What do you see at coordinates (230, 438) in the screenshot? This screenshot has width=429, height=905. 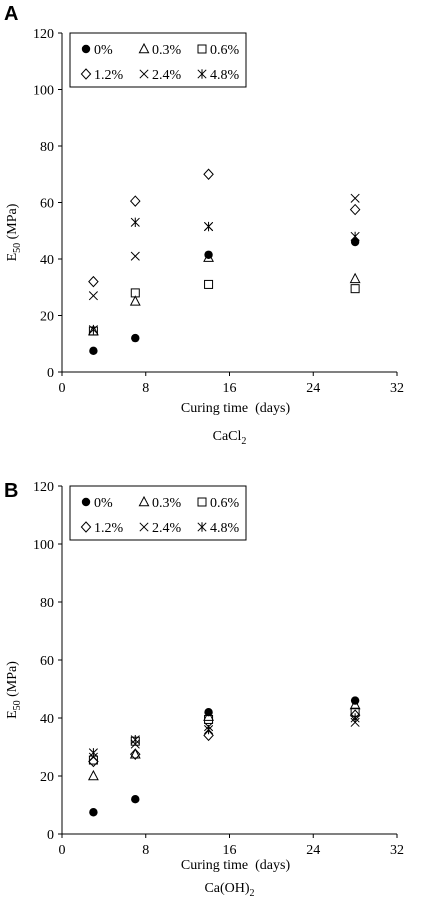 I see `chart-caption: CaCl2` at bounding box center [230, 438].